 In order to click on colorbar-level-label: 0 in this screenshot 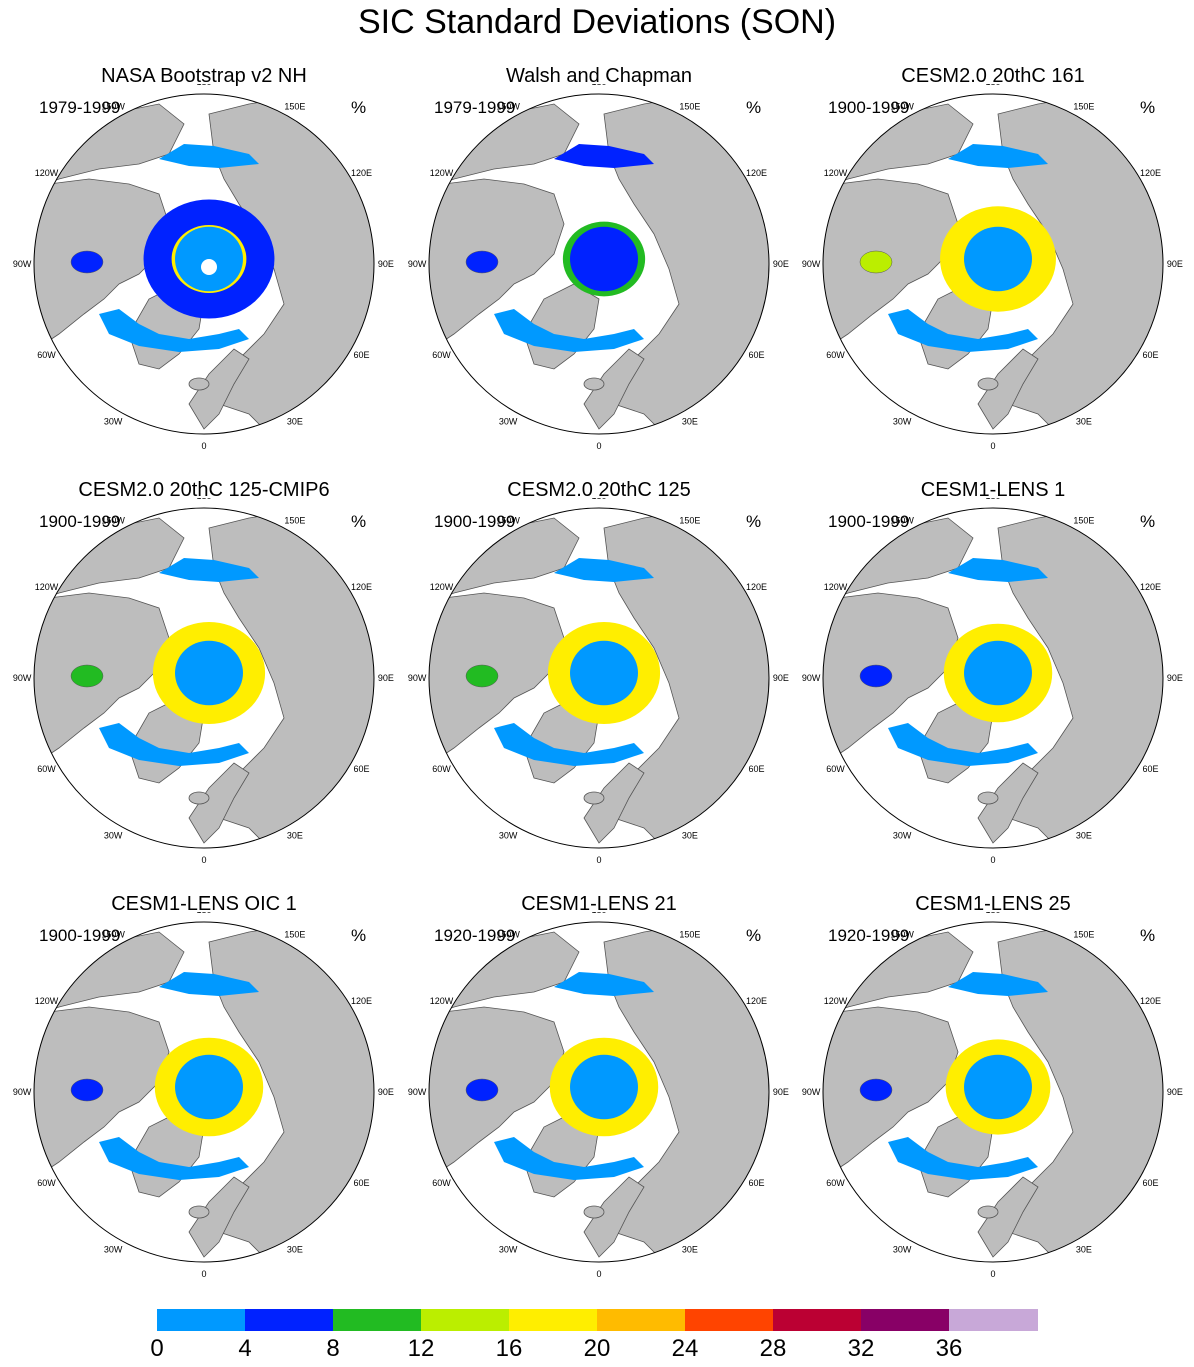, I will do `click(157, 1348)`.